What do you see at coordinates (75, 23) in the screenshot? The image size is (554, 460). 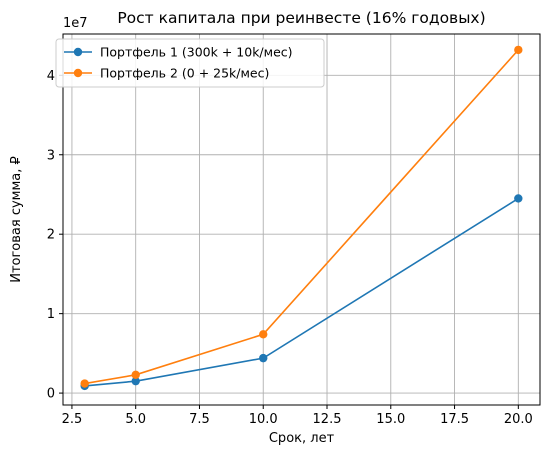 I see `y-offset-text: 1e7` at bounding box center [75, 23].